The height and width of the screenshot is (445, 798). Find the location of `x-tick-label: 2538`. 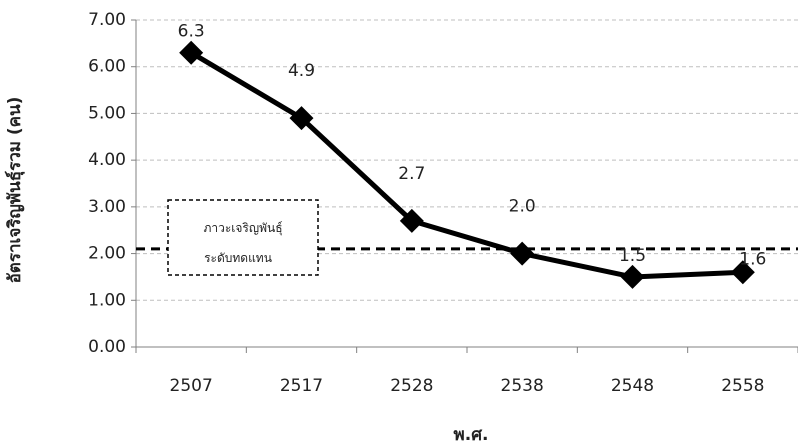

x-tick-label: 2538 is located at coordinates (522, 386).